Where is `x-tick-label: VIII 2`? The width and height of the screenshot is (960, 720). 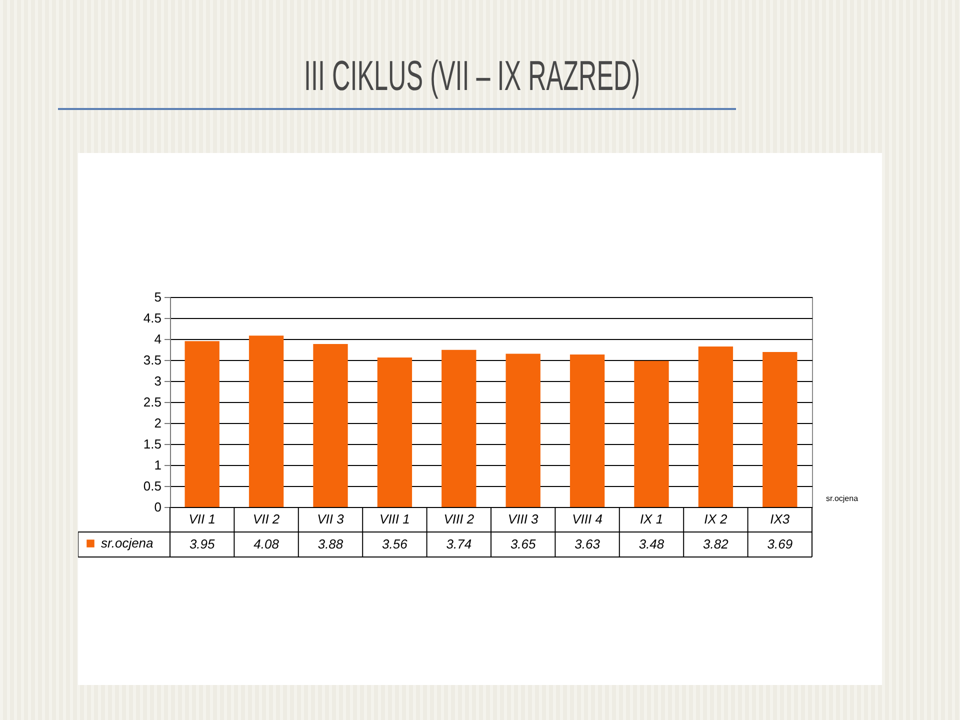
x-tick-label: VIII 2 is located at coordinates (459, 519).